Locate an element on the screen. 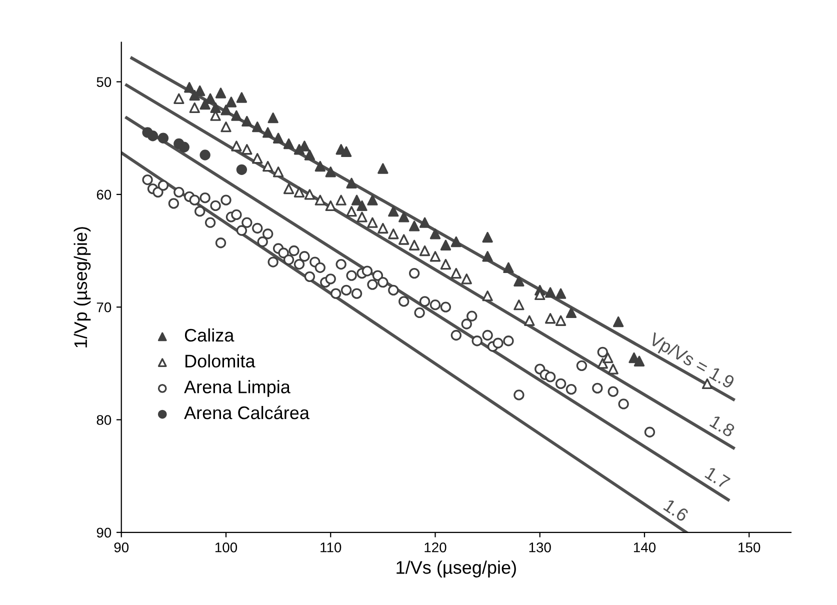 This screenshot has width=837, height=605. y-tick-label: 70 is located at coordinates (104, 307).